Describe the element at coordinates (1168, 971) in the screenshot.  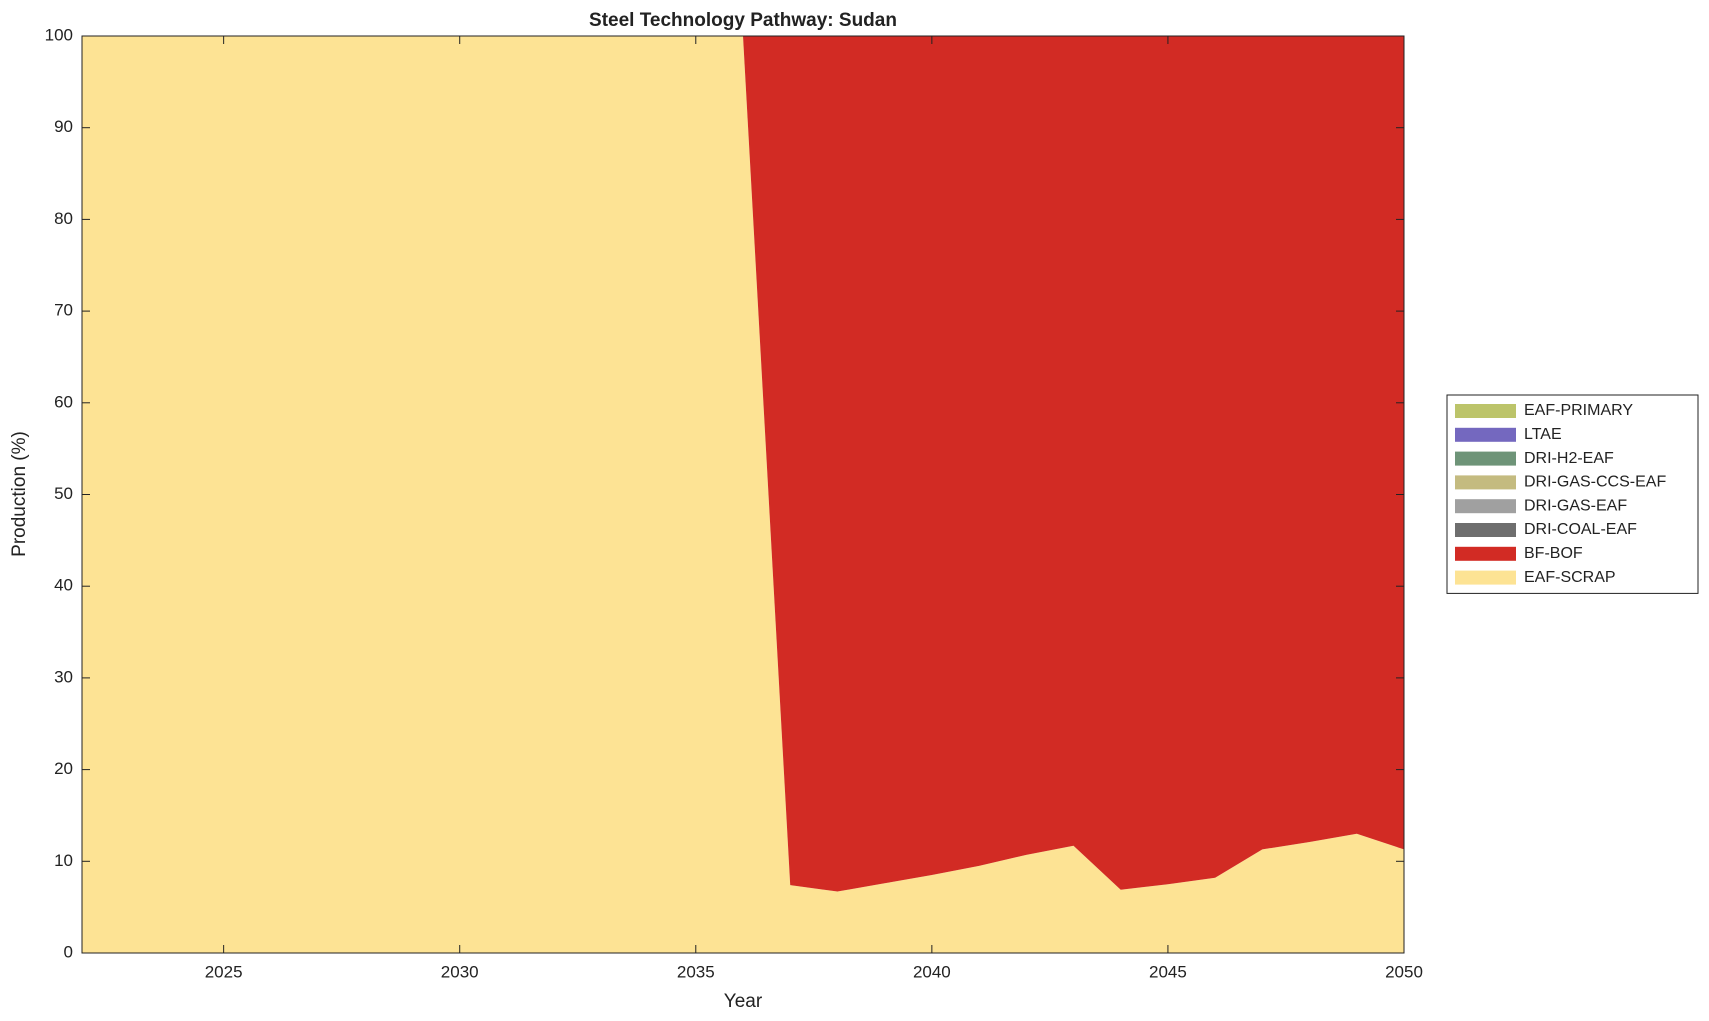
I see `x-tick-label: 2045` at that location.